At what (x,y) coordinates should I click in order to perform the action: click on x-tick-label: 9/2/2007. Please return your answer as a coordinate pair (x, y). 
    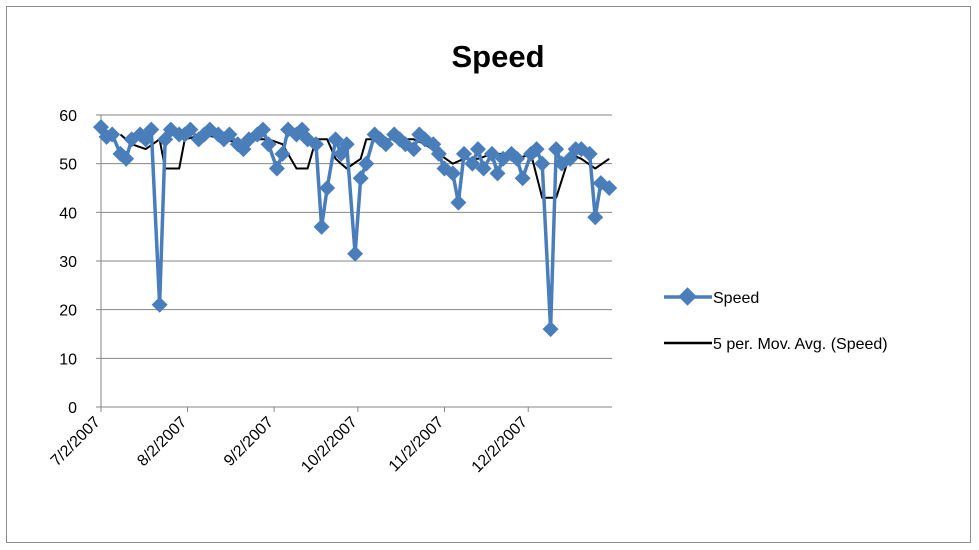
    Looking at the image, I should click on (249, 442).